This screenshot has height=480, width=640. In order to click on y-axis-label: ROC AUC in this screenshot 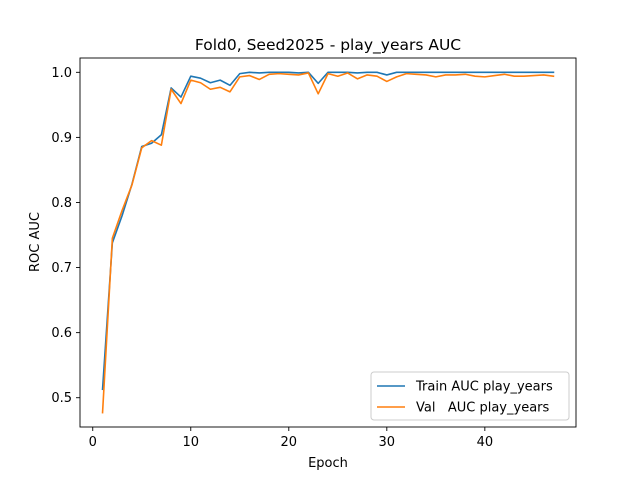, I will do `click(35, 242)`.